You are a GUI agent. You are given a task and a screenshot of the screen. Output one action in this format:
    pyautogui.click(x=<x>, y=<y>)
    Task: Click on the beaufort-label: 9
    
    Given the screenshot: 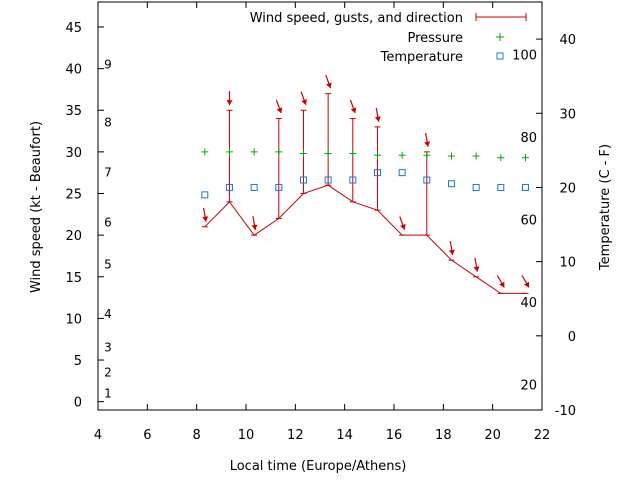 What is the action you would take?
    pyautogui.click(x=108, y=64)
    